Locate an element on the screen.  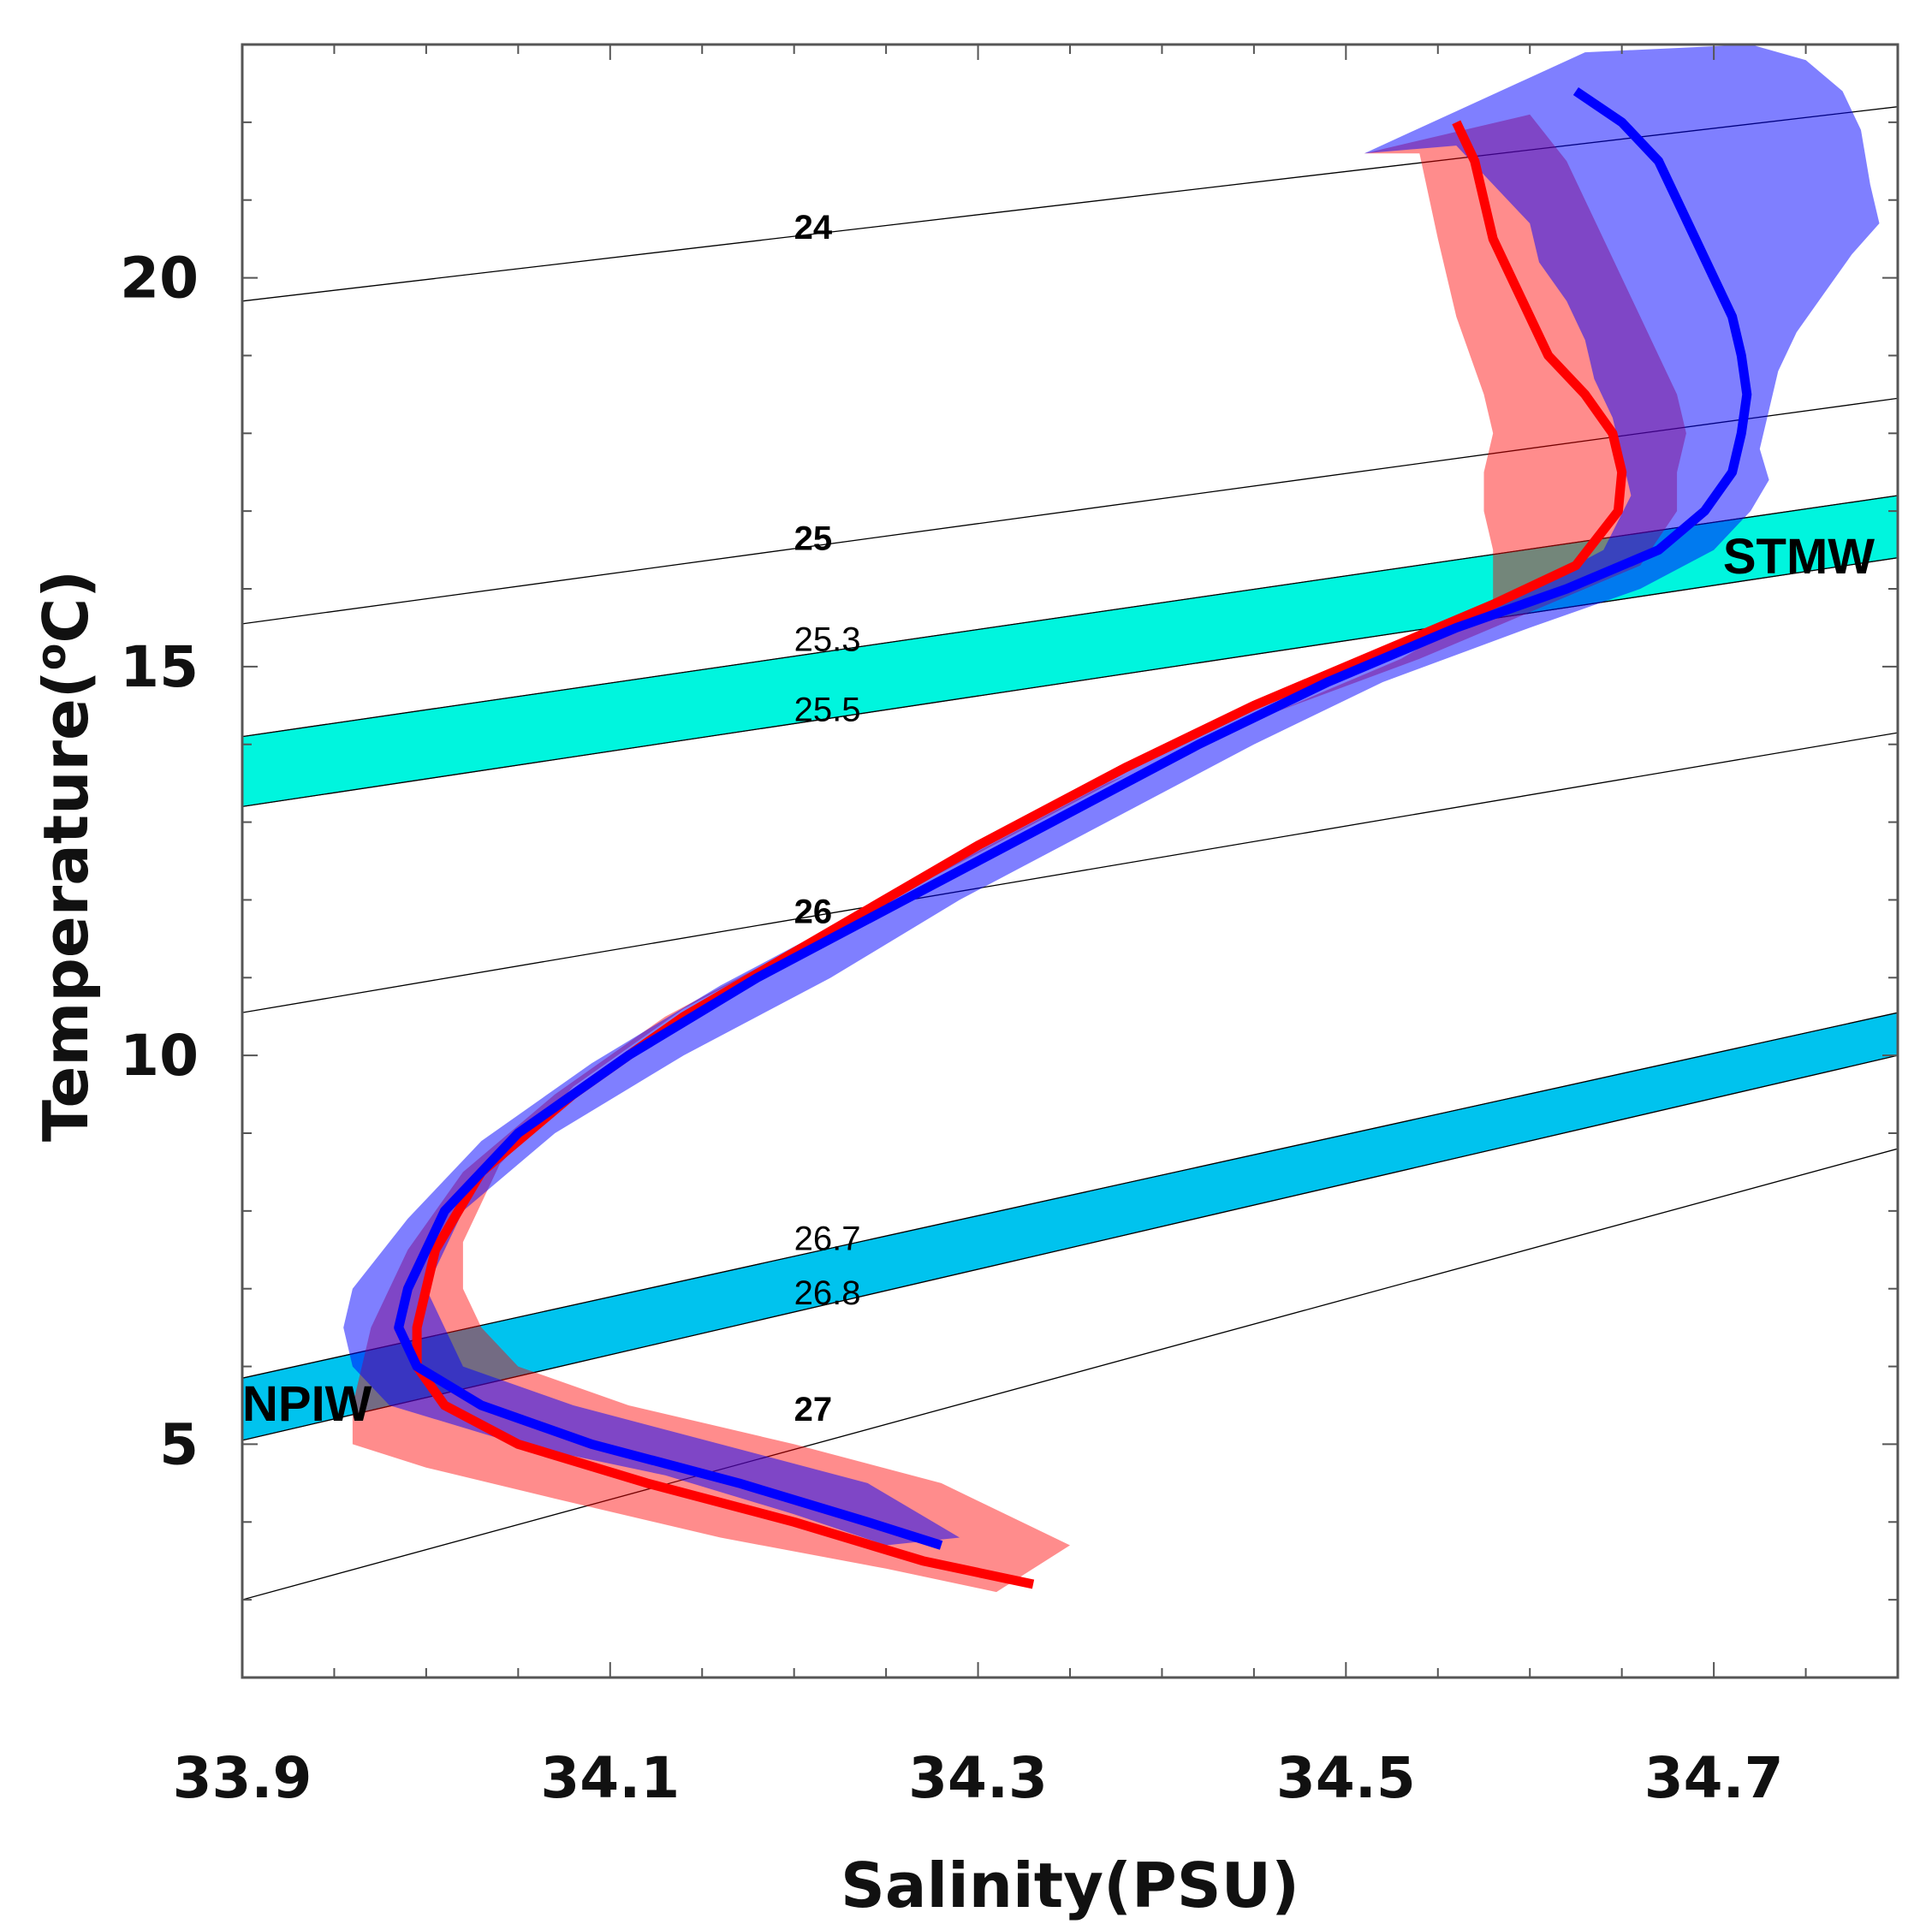
x-tick-label: 34.7 is located at coordinates (1714, 1778).